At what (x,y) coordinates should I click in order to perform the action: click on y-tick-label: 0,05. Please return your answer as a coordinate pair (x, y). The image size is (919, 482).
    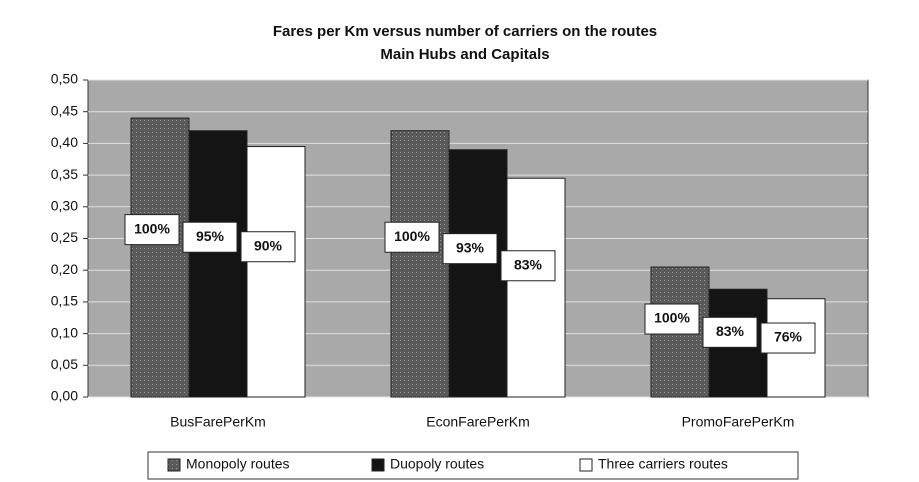
    Looking at the image, I should click on (64, 364).